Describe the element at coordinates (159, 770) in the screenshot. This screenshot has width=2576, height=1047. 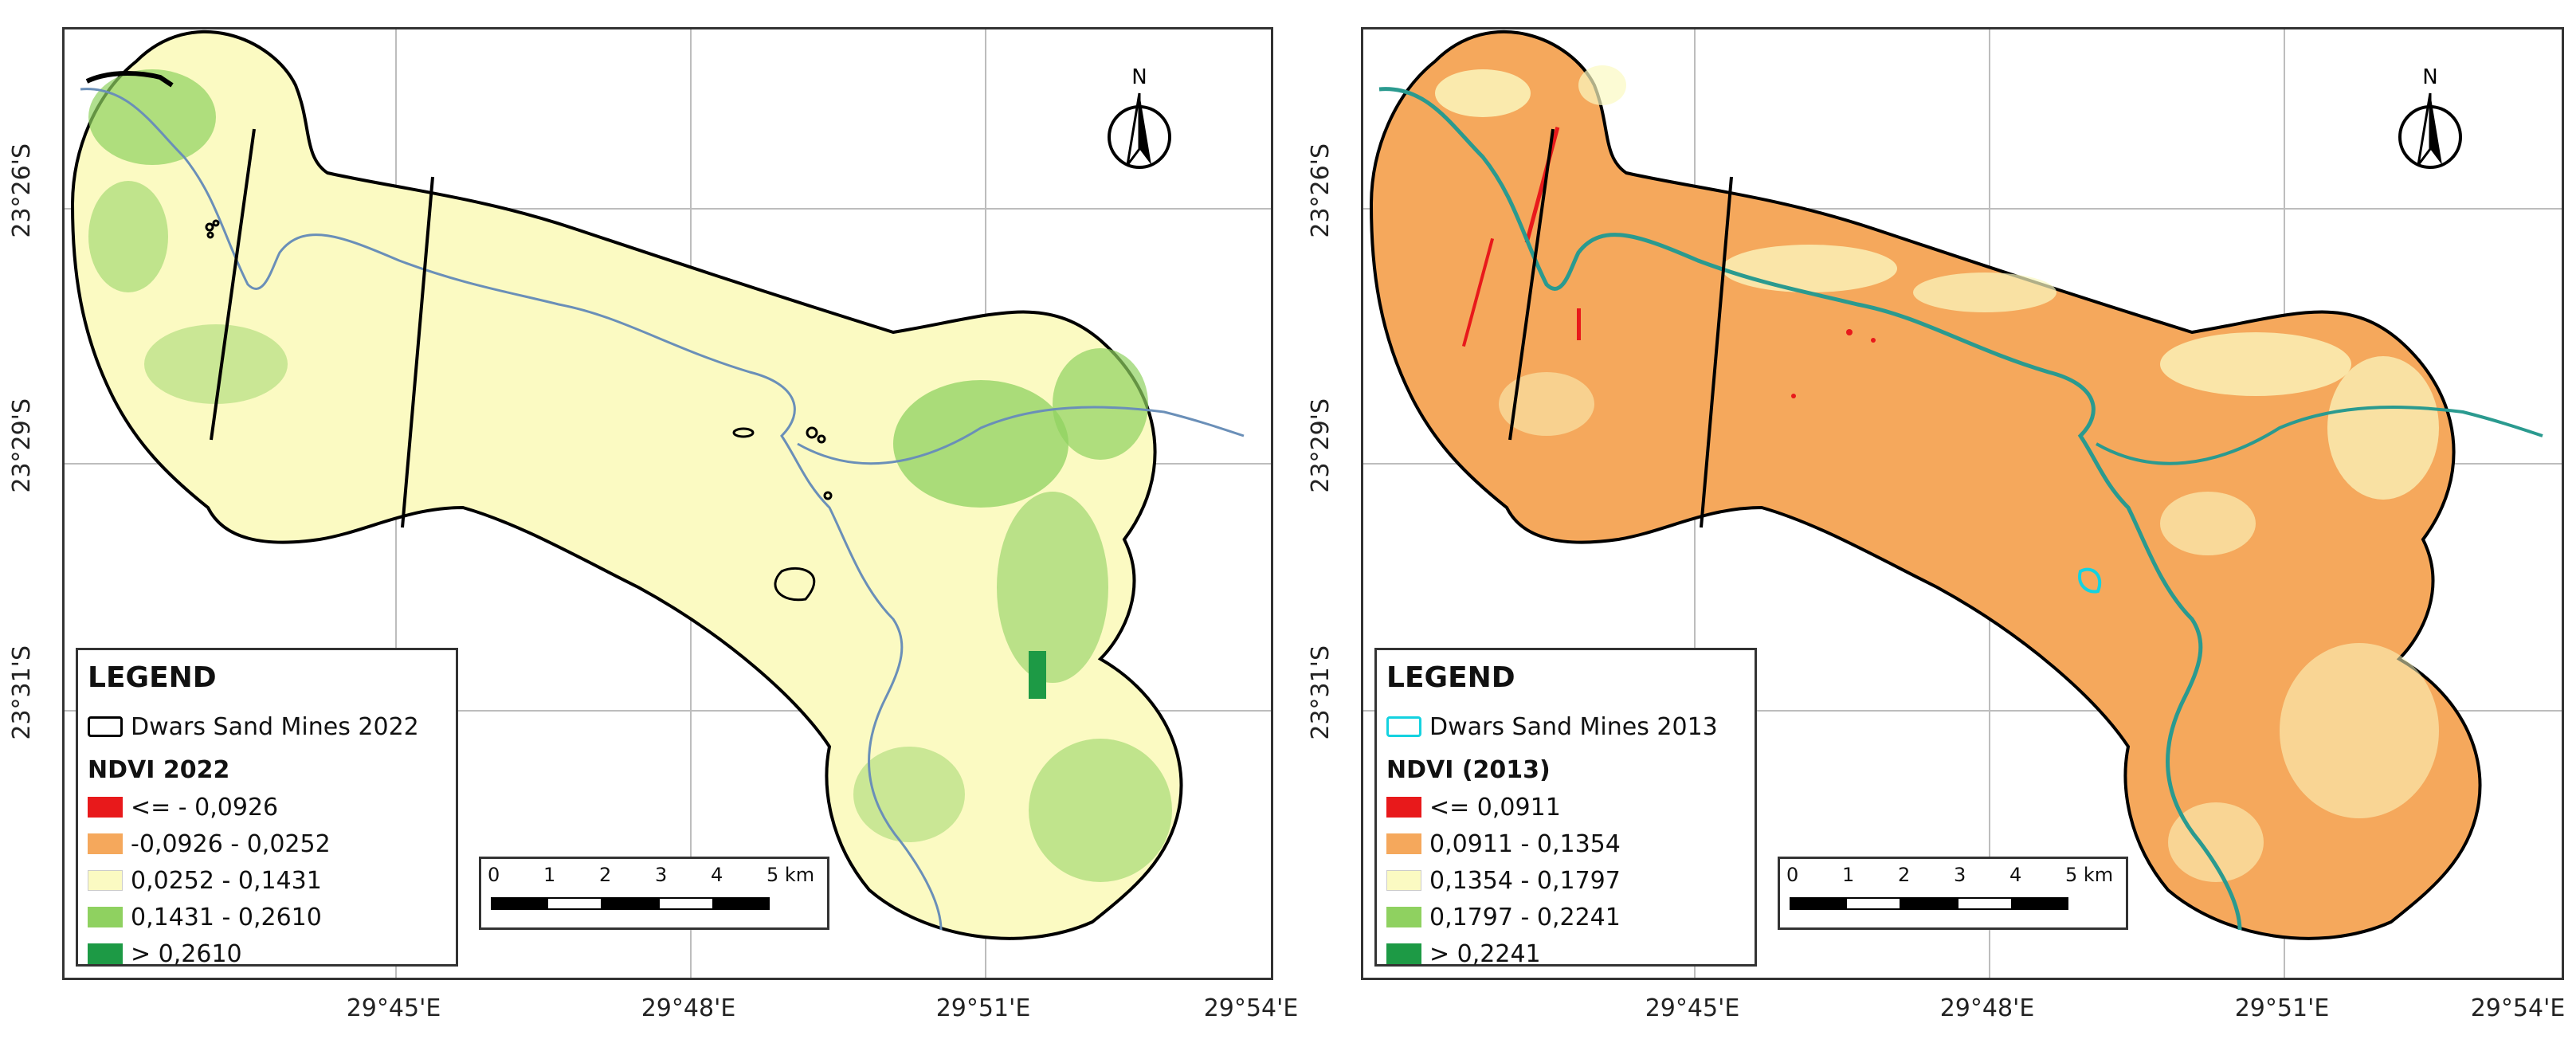
I see `ndvi-title: NDVI 2022` at that location.